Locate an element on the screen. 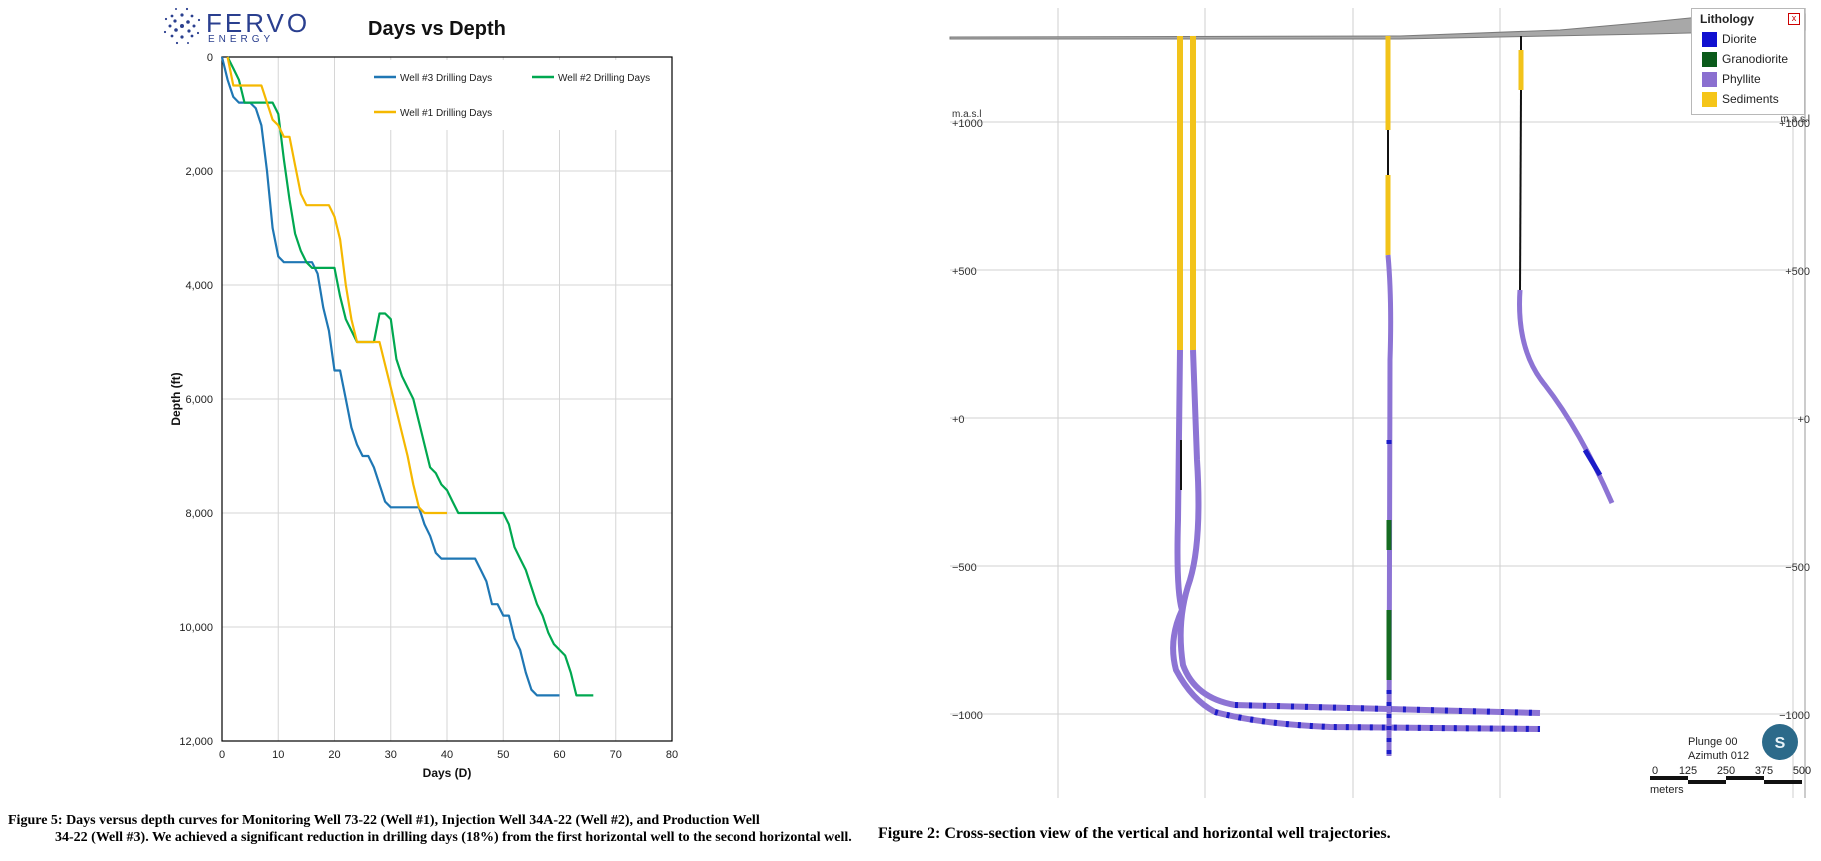 The width and height of the screenshot is (1821, 861). x-tick-label: 60 is located at coordinates (559, 755).